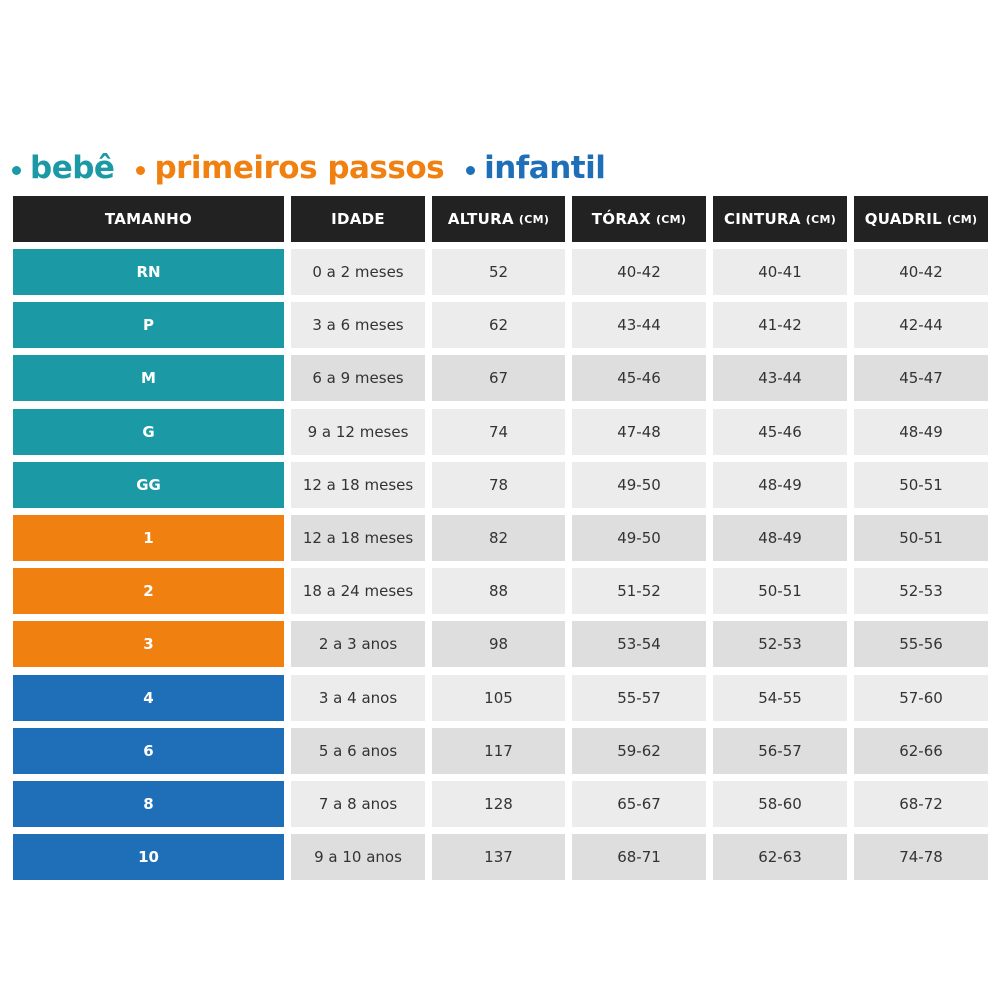 The width and height of the screenshot is (1000, 1000). I want to click on table-cell: 117, so click(498, 750).